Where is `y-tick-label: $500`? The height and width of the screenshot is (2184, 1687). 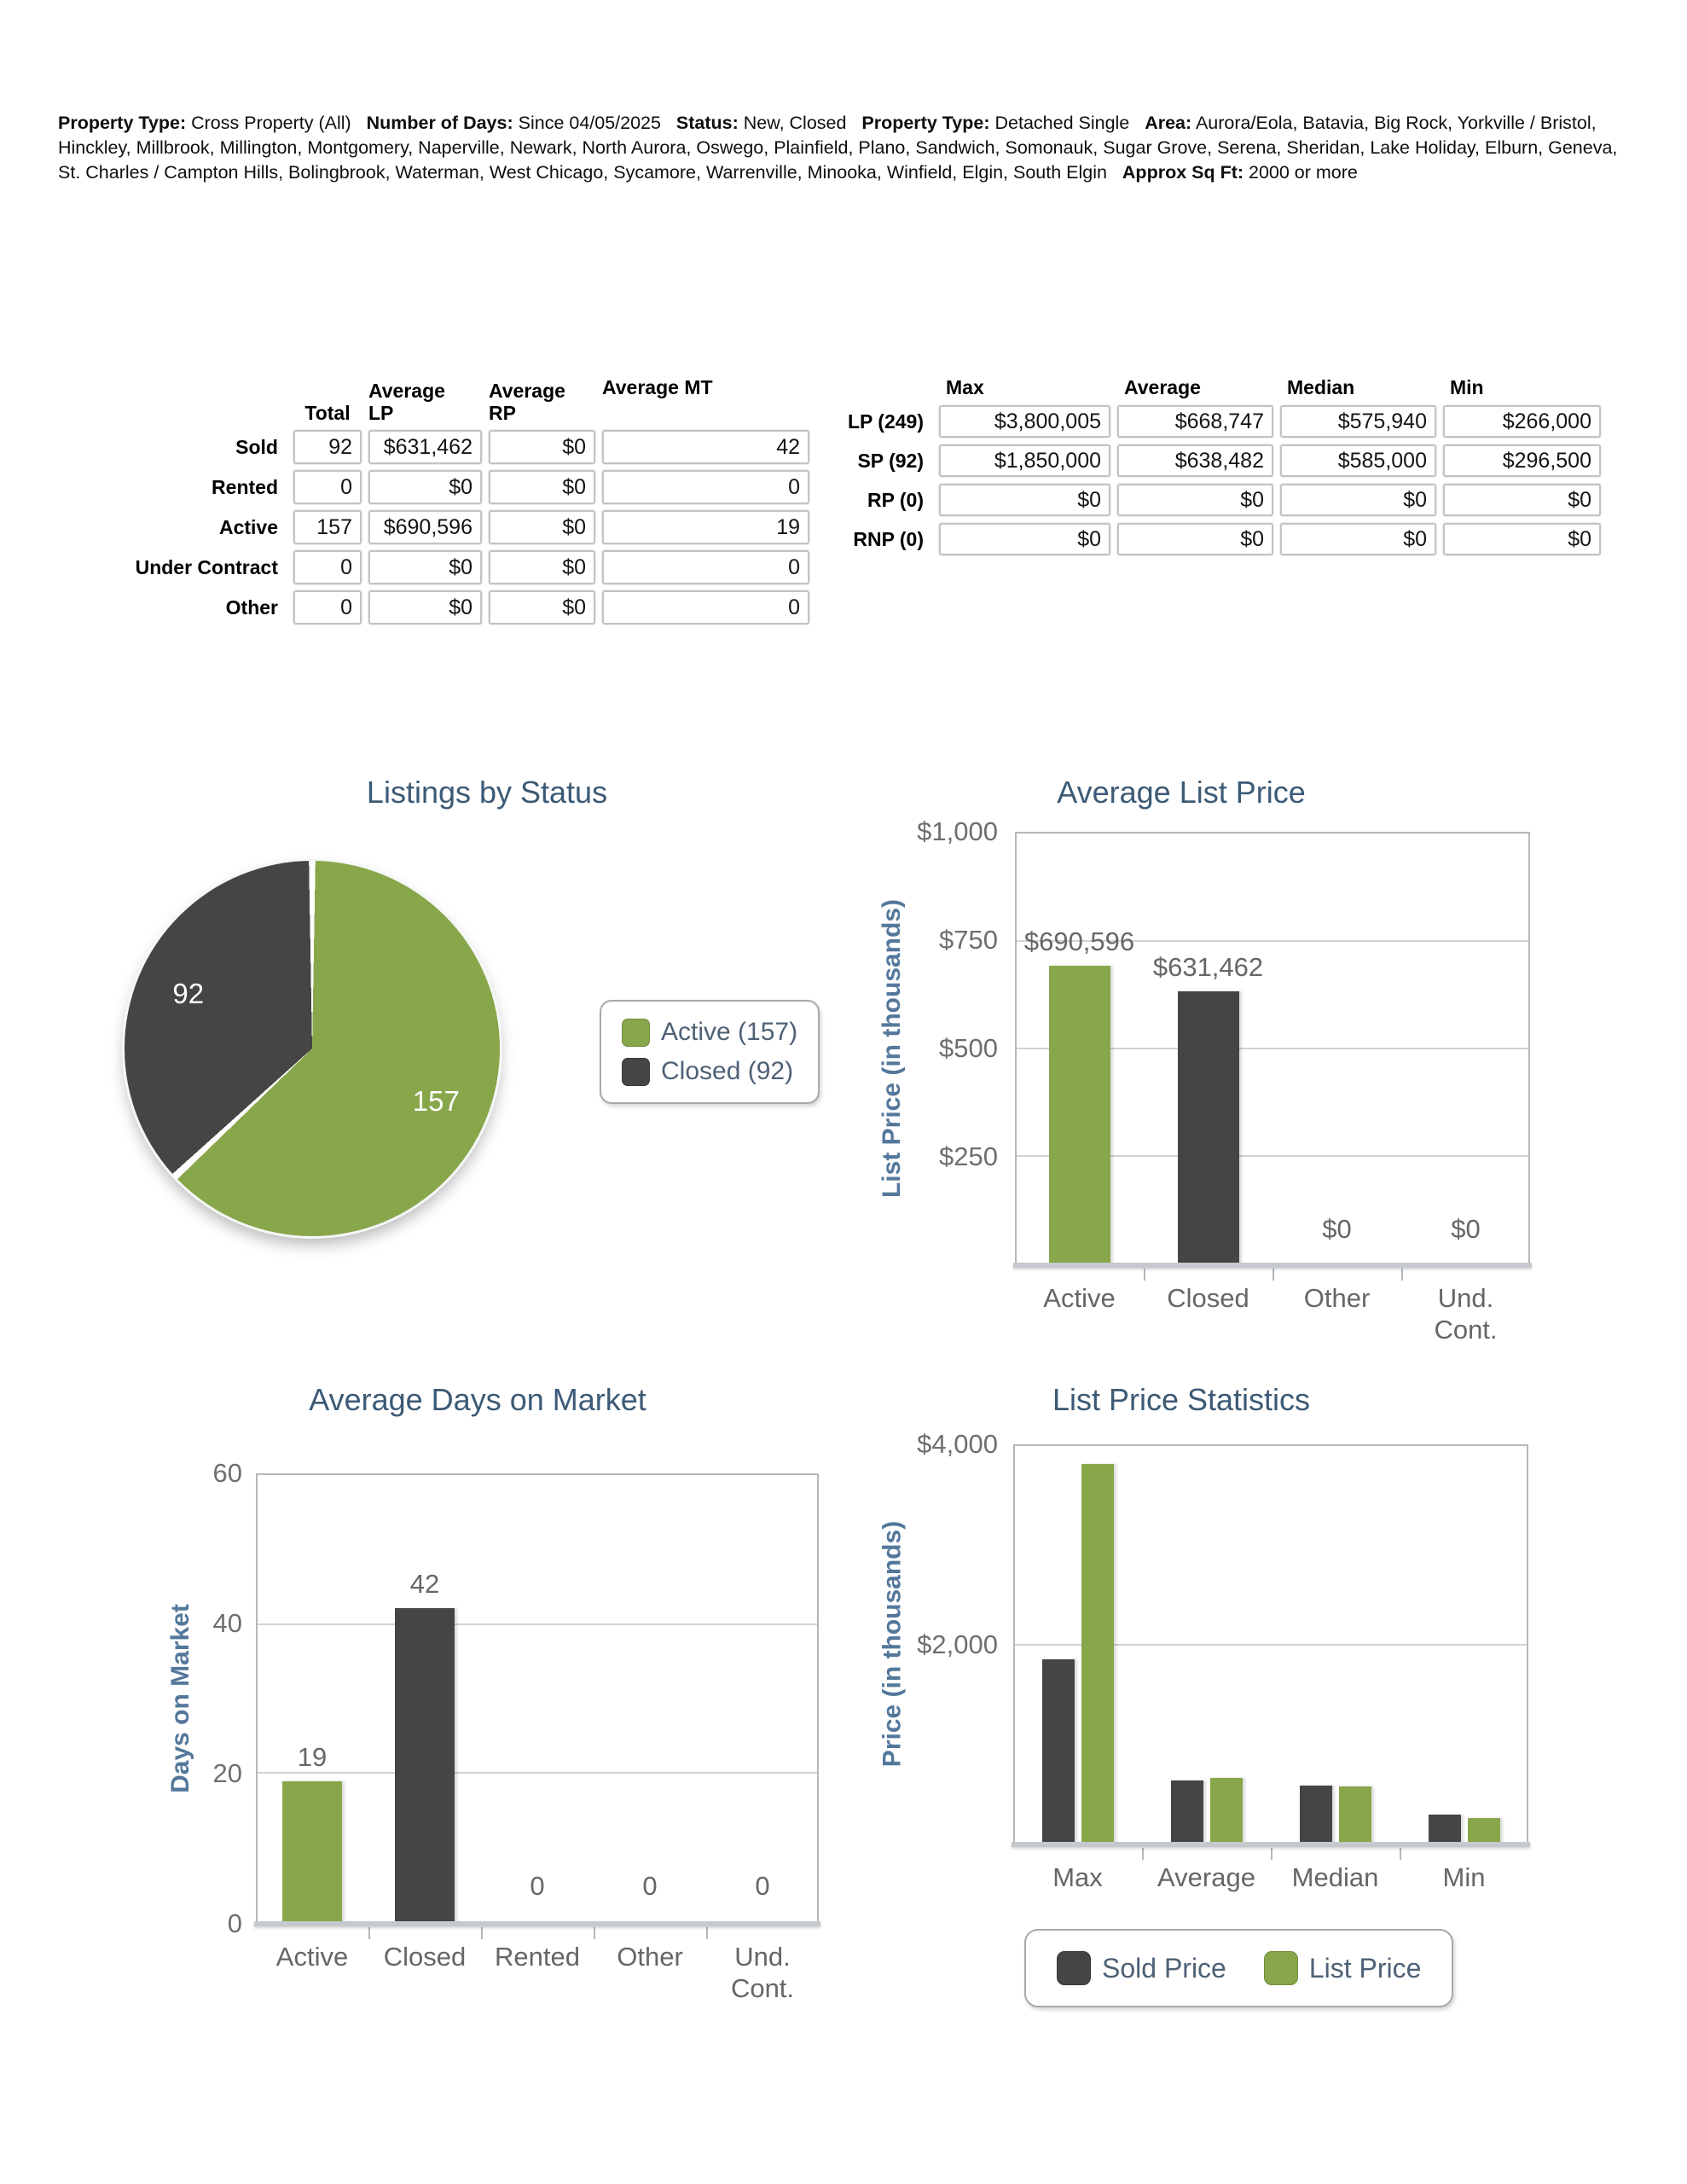 y-tick-label: $500 is located at coordinates (969, 1048).